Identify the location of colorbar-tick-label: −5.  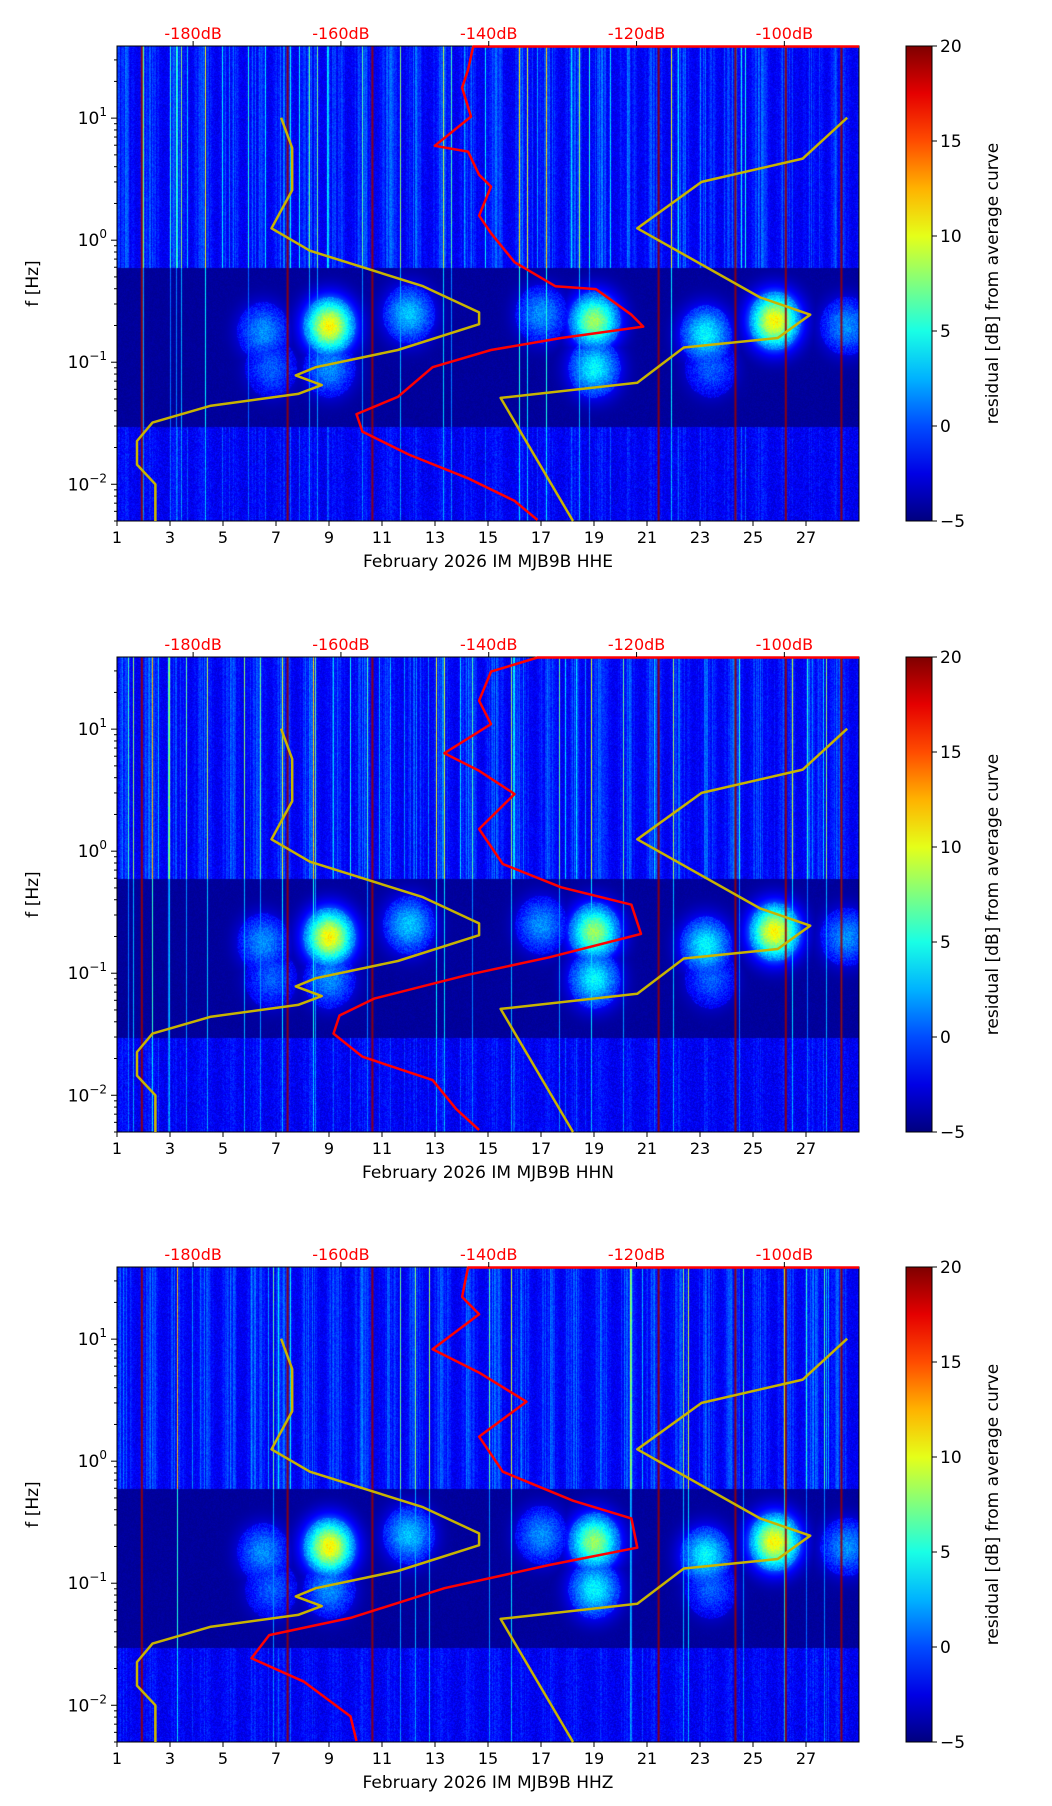
(952, 1133).